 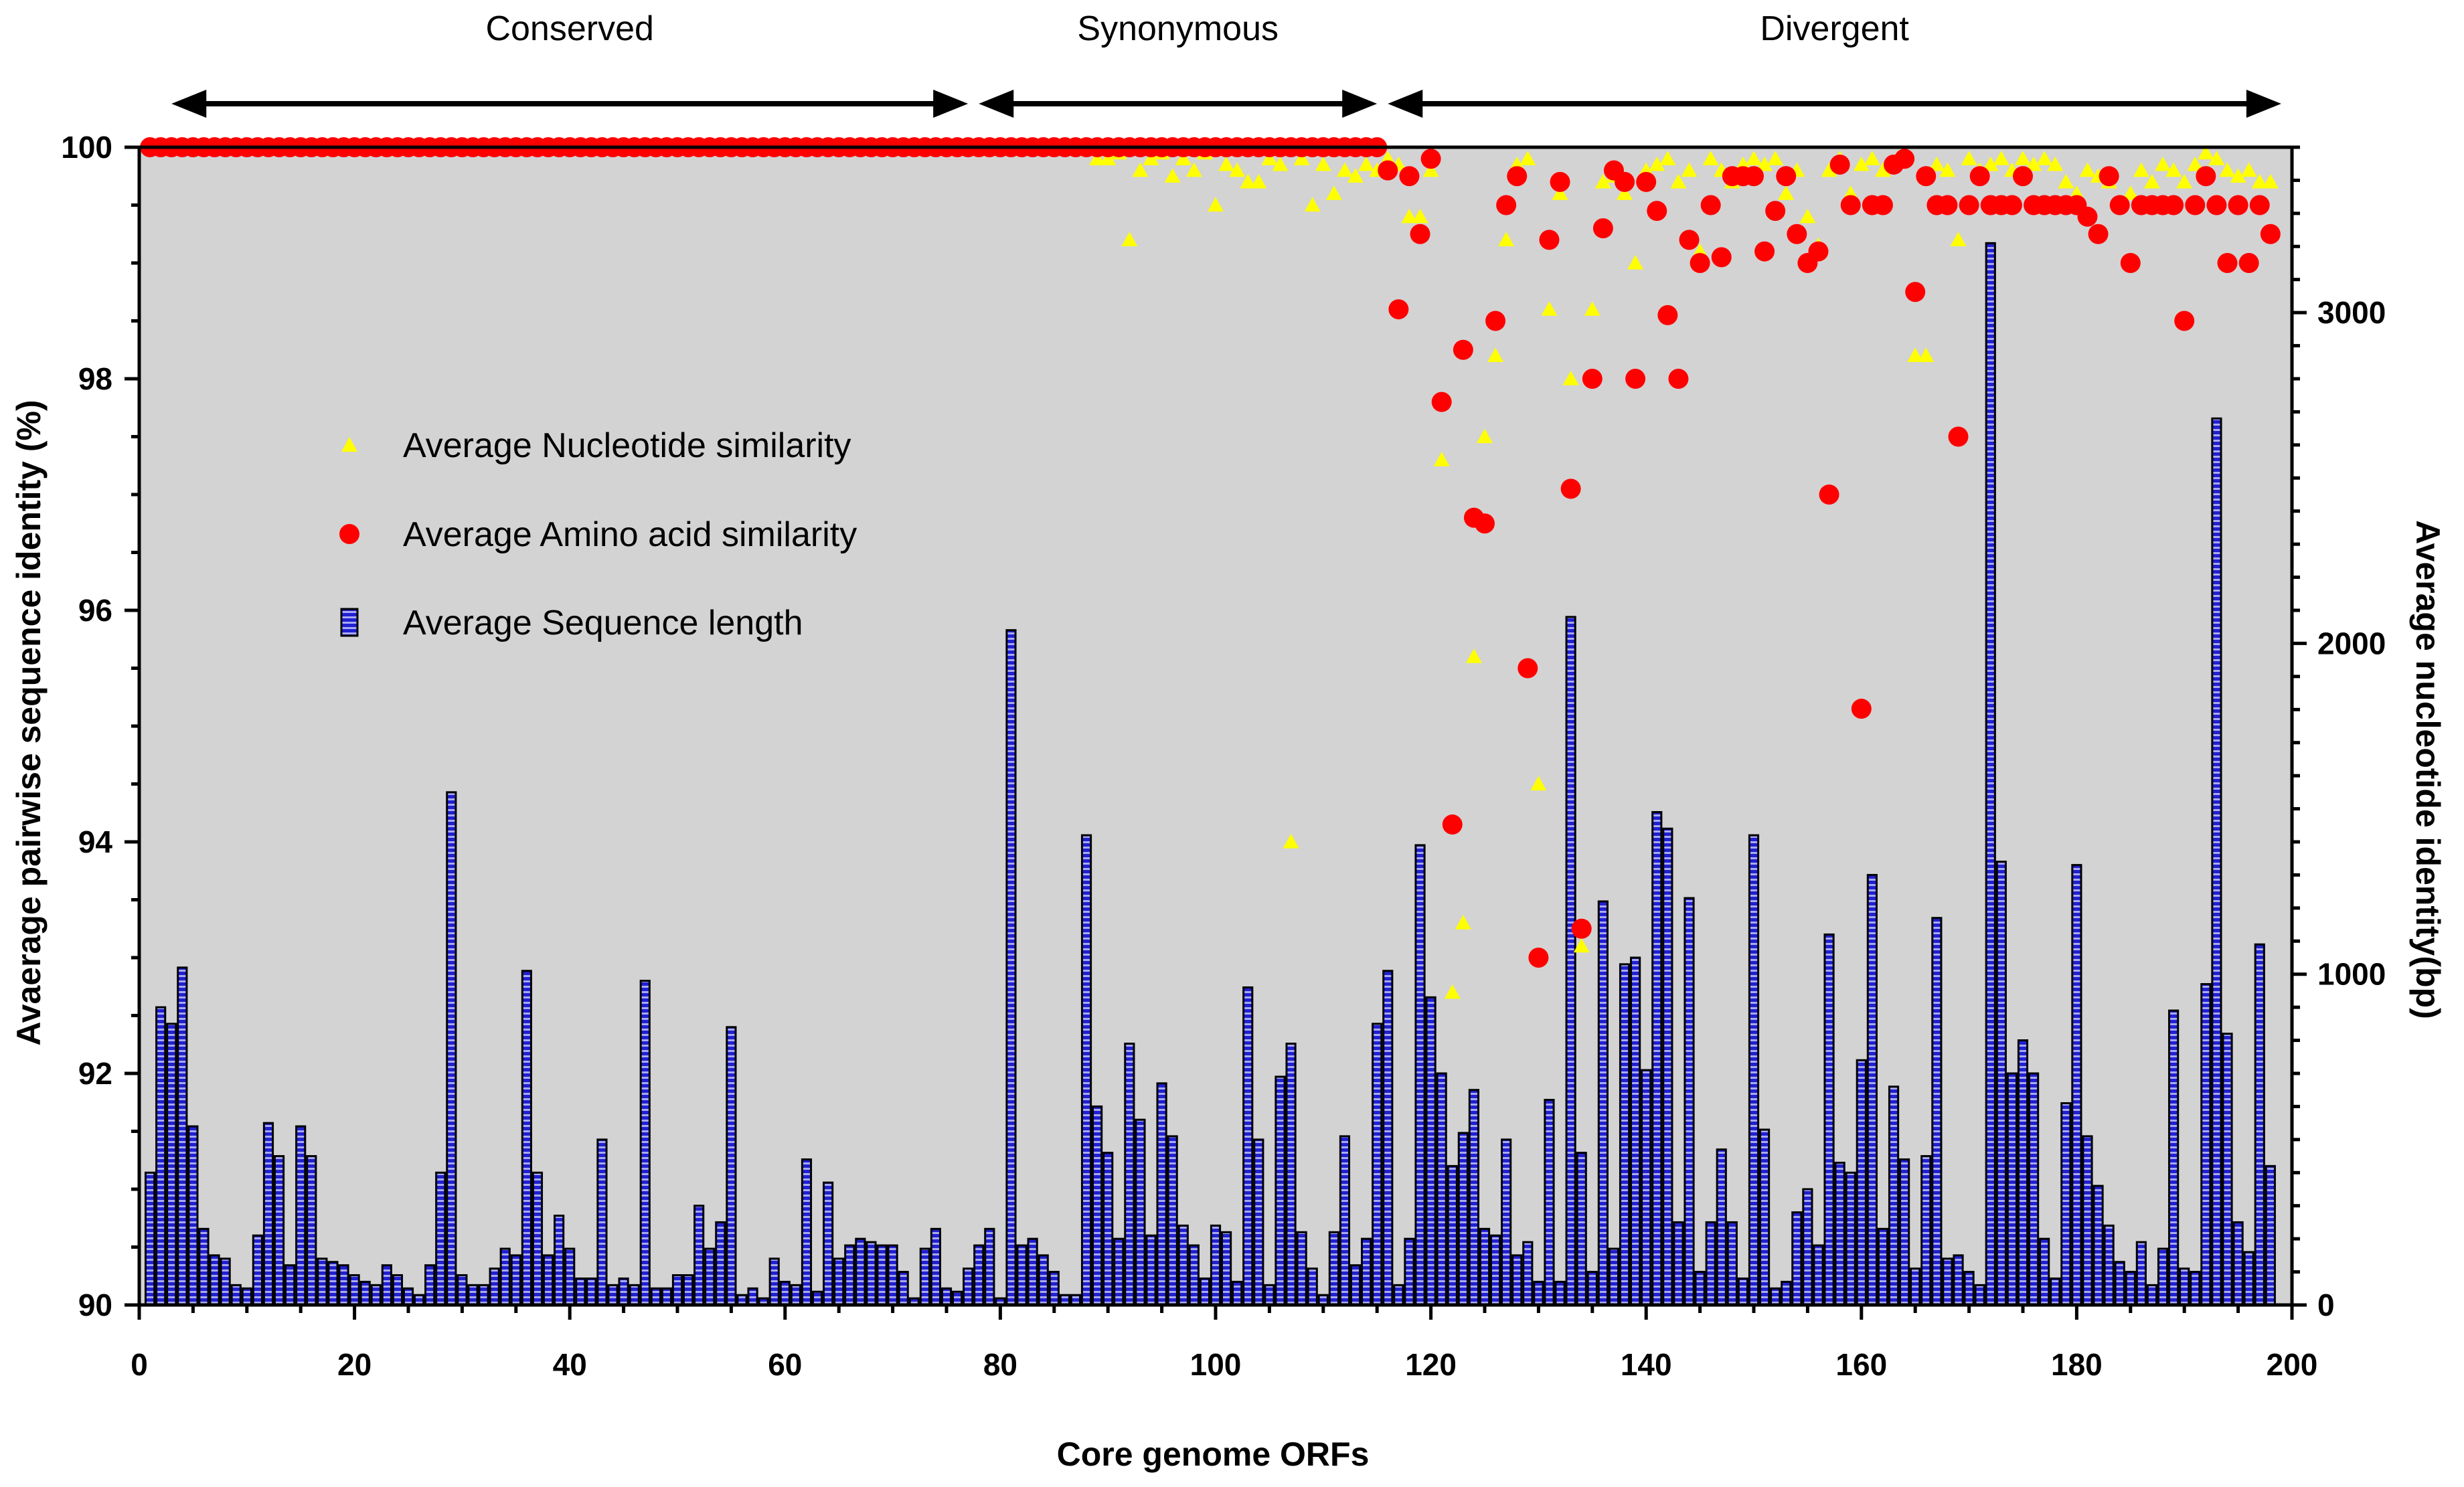 I want to click on legend-circle-icon, so click(x=349, y=534).